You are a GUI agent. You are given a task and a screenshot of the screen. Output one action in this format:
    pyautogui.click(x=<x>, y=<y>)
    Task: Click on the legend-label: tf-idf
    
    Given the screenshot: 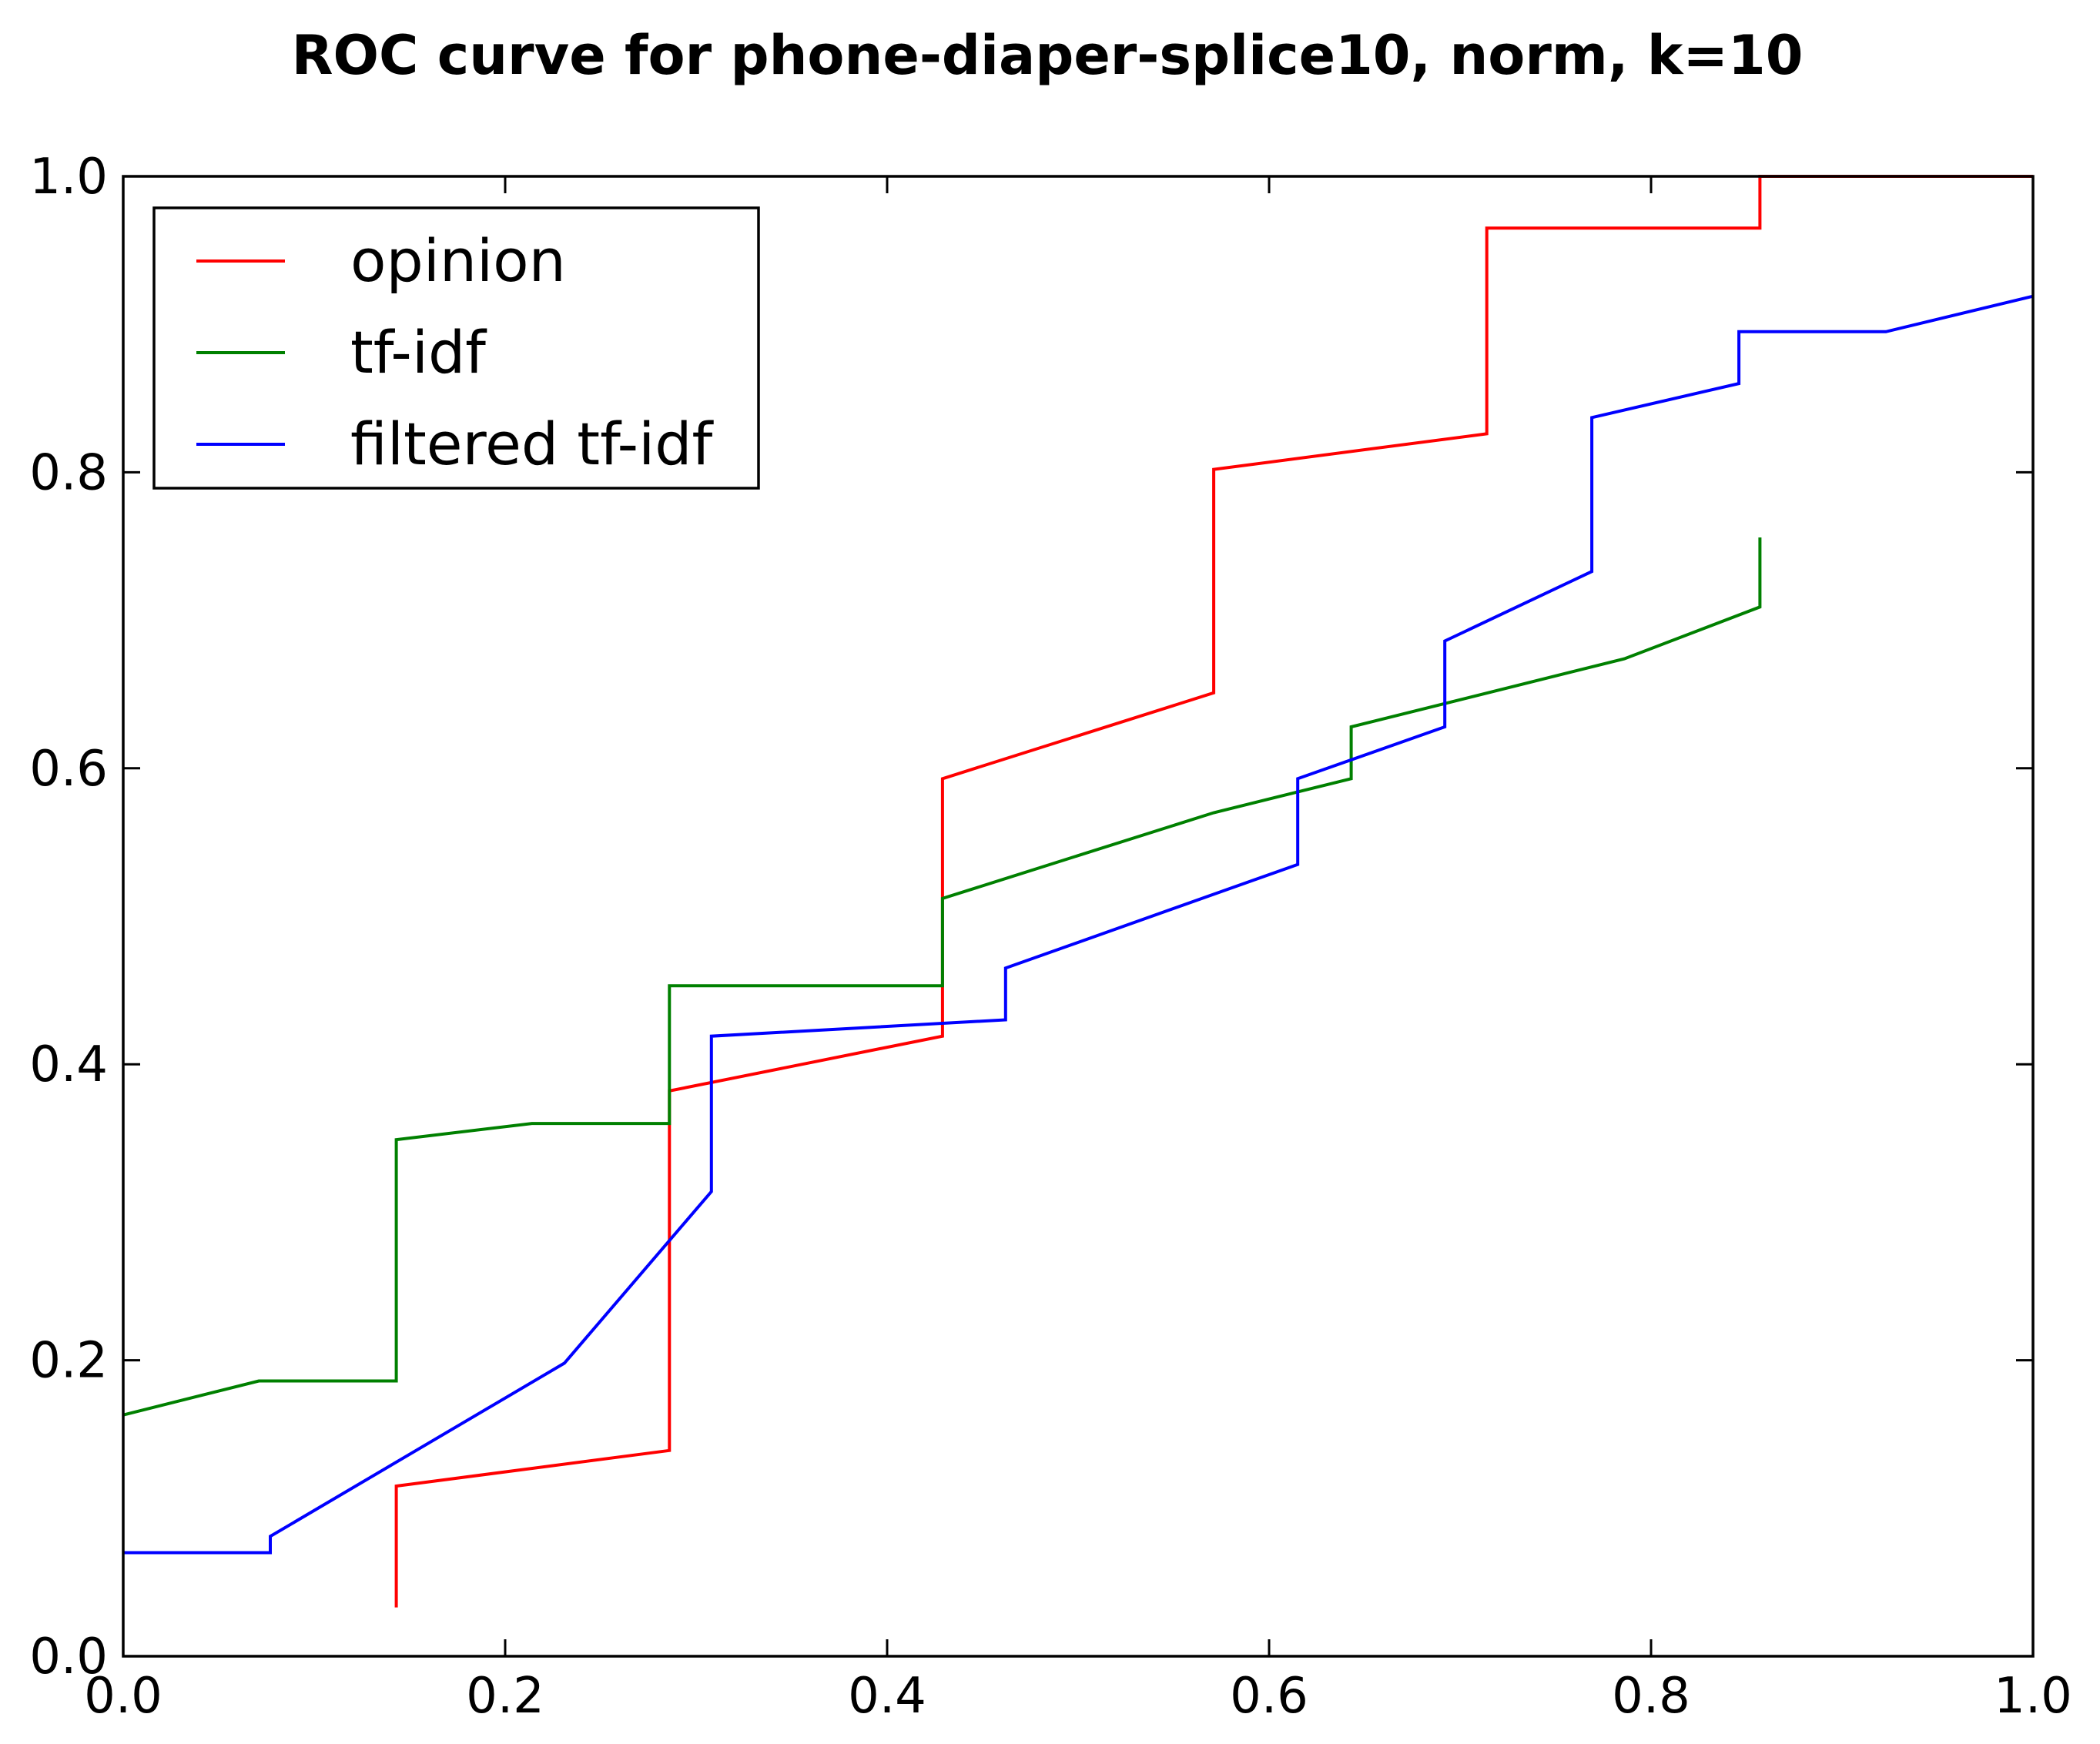 What is the action you would take?
    pyautogui.click(x=418, y=352)
    